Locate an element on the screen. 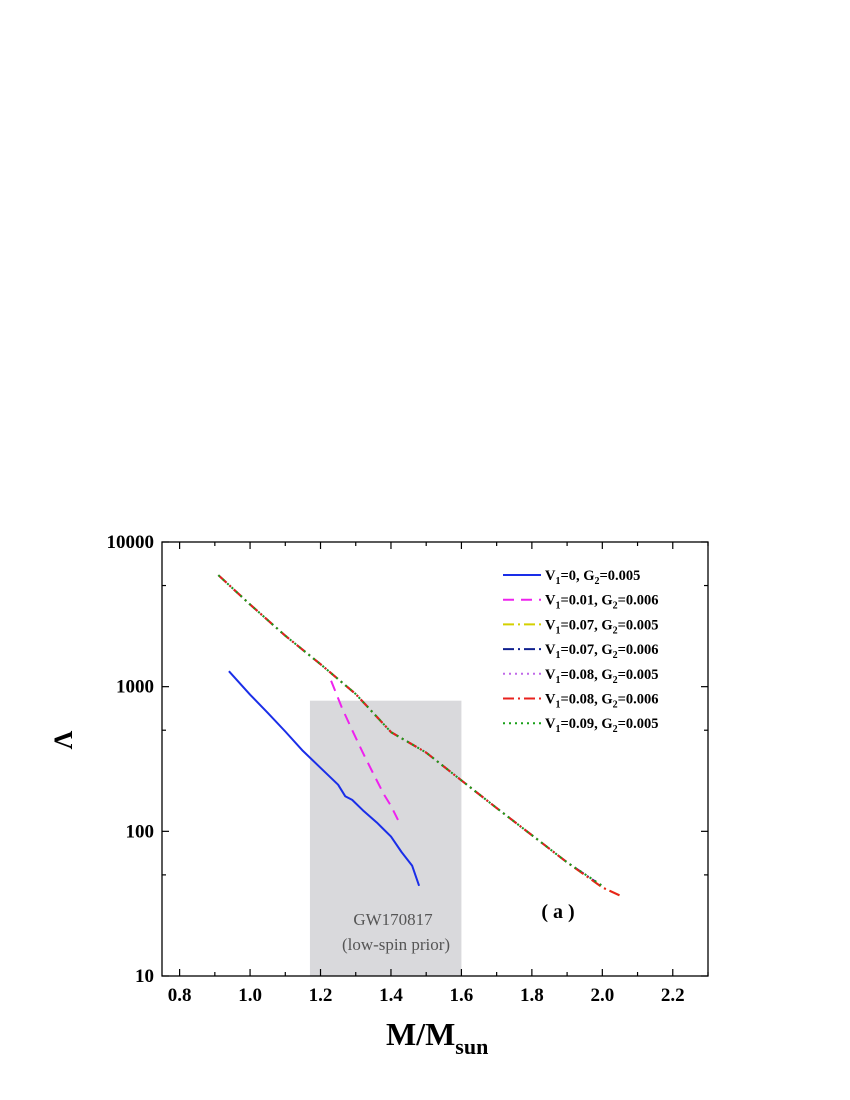 This screenshot has height=1100, width=850. x-axis-title: M/Msun is located at coordinates (437, 1037).